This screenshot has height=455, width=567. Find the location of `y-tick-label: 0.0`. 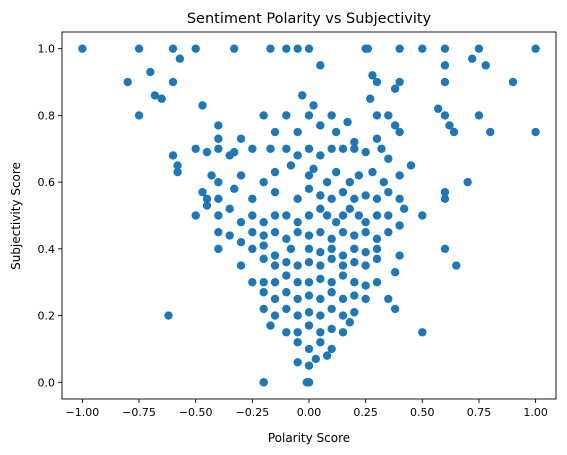

y-tick-label: 0.0 is located at coordinates (47, 382).